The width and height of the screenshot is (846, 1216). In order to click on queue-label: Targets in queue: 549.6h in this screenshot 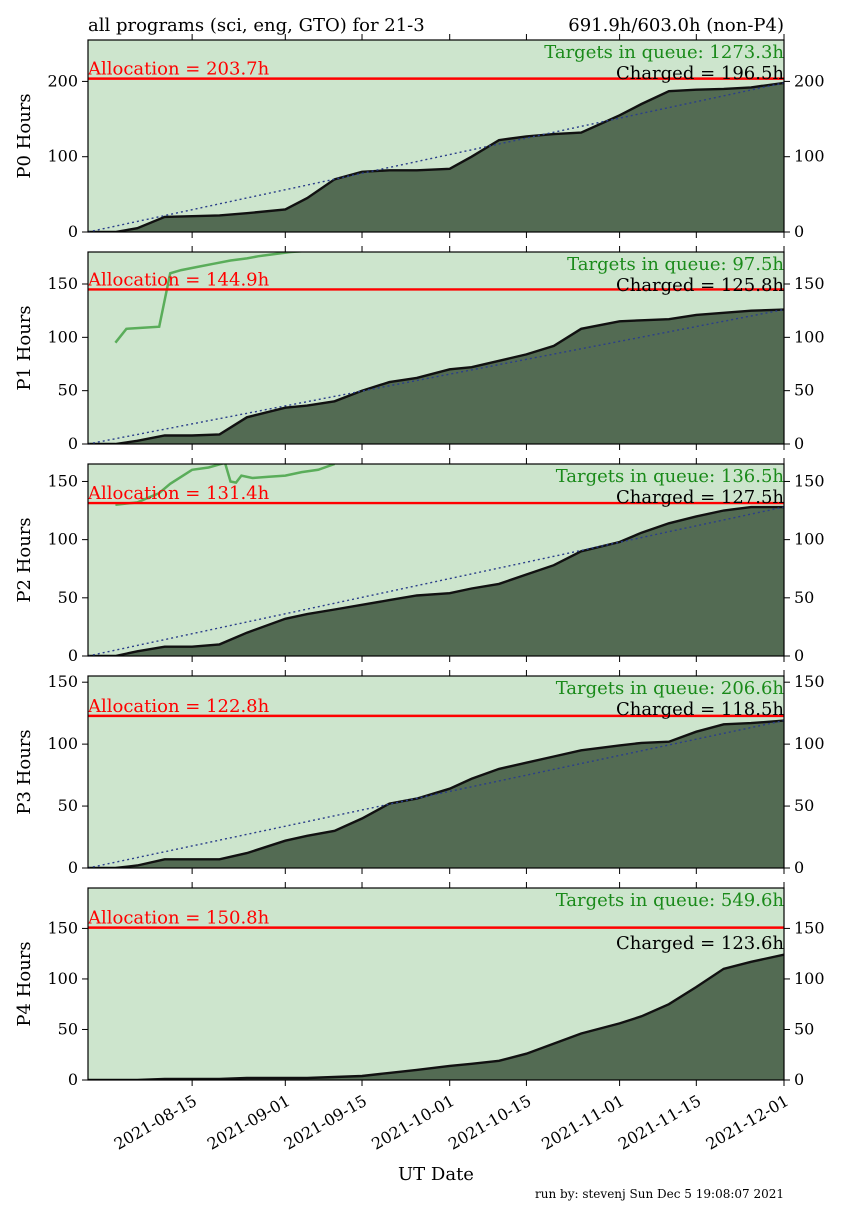, I will do `click(670, 900)`.